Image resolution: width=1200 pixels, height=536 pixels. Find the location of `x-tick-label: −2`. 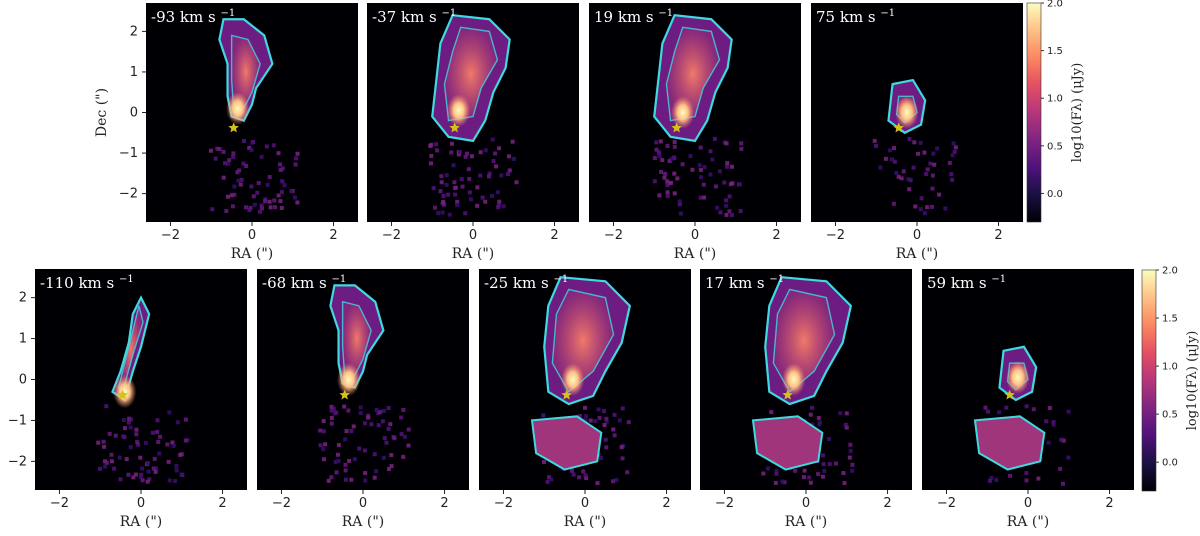

x-tick-label: −2 is located at coordinates (724, 503).